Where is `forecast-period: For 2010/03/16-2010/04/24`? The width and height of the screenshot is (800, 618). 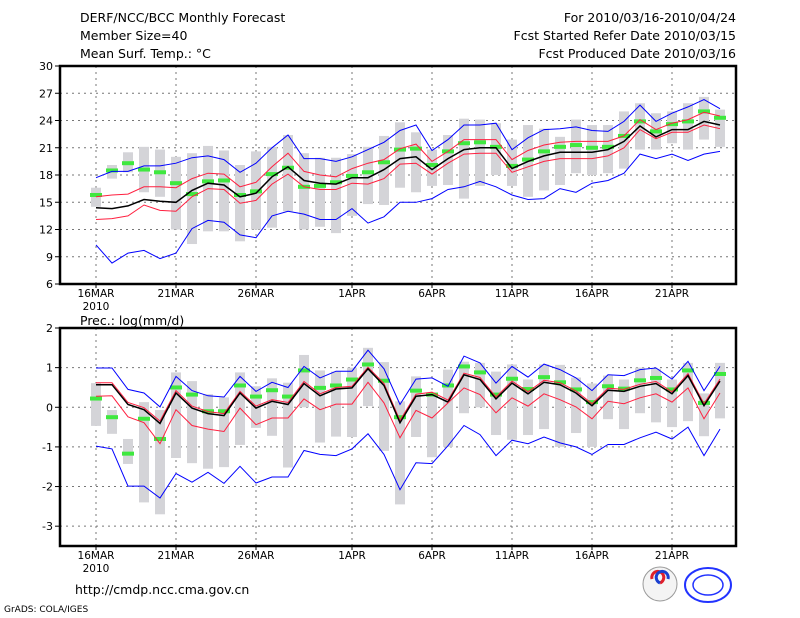 forecast-period: For 2010/03/16-2010/04/24 is located at coordinates (649, 17).